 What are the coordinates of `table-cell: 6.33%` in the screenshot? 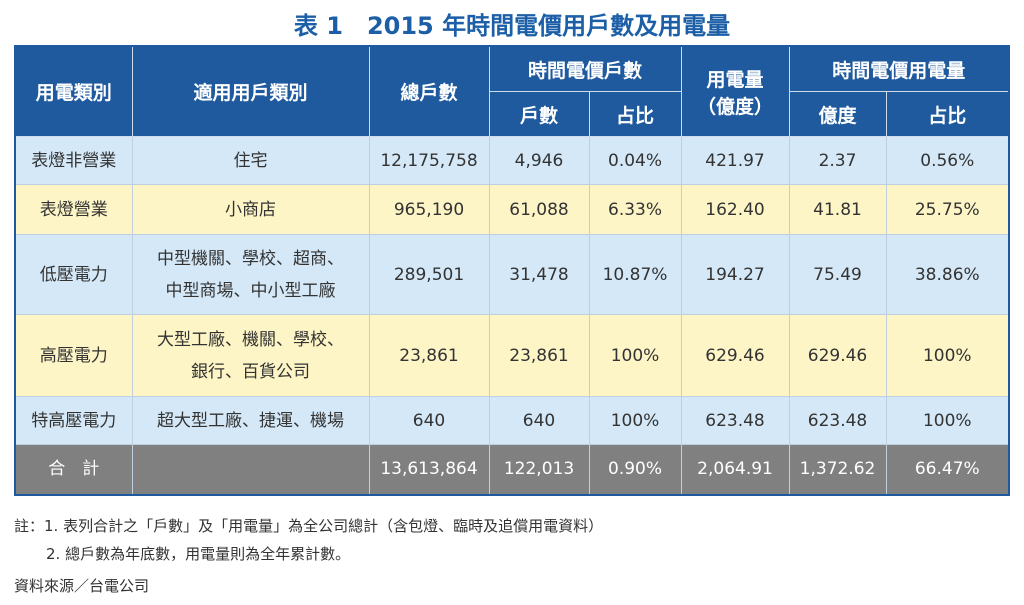 It's located at (635, 209).